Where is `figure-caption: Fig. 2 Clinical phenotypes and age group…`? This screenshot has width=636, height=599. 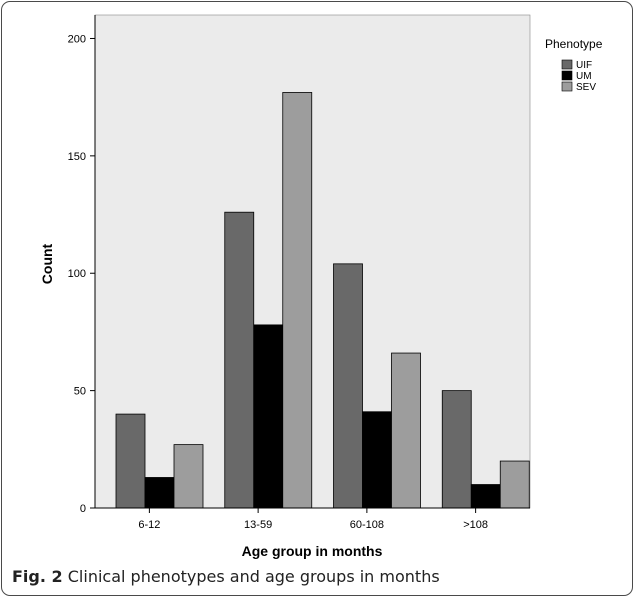 figure-caption: Fig. 2 Clinical phenotypes and age group… is located at coordinates (226, 576).